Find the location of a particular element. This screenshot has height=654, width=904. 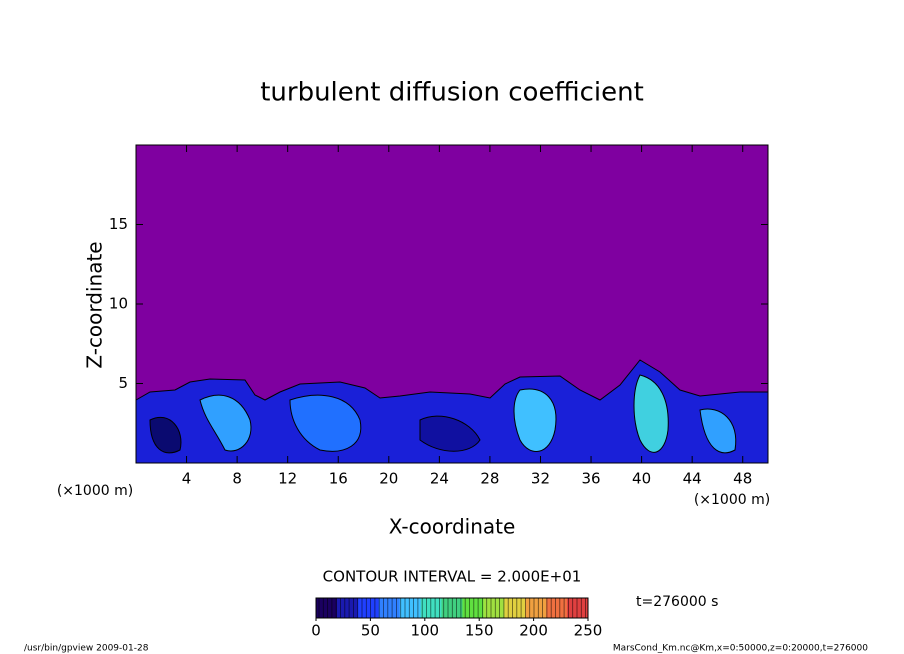

x-tick-label: 24 is located at coordinates (439, 479).